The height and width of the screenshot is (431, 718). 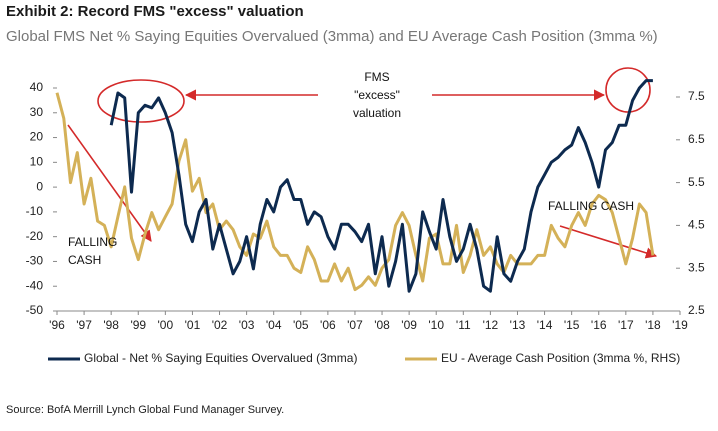 What do you see at coordinates (37, 137) in the screenshot?
I see `y-tick-label: 20` at bounding box center [37, 137].